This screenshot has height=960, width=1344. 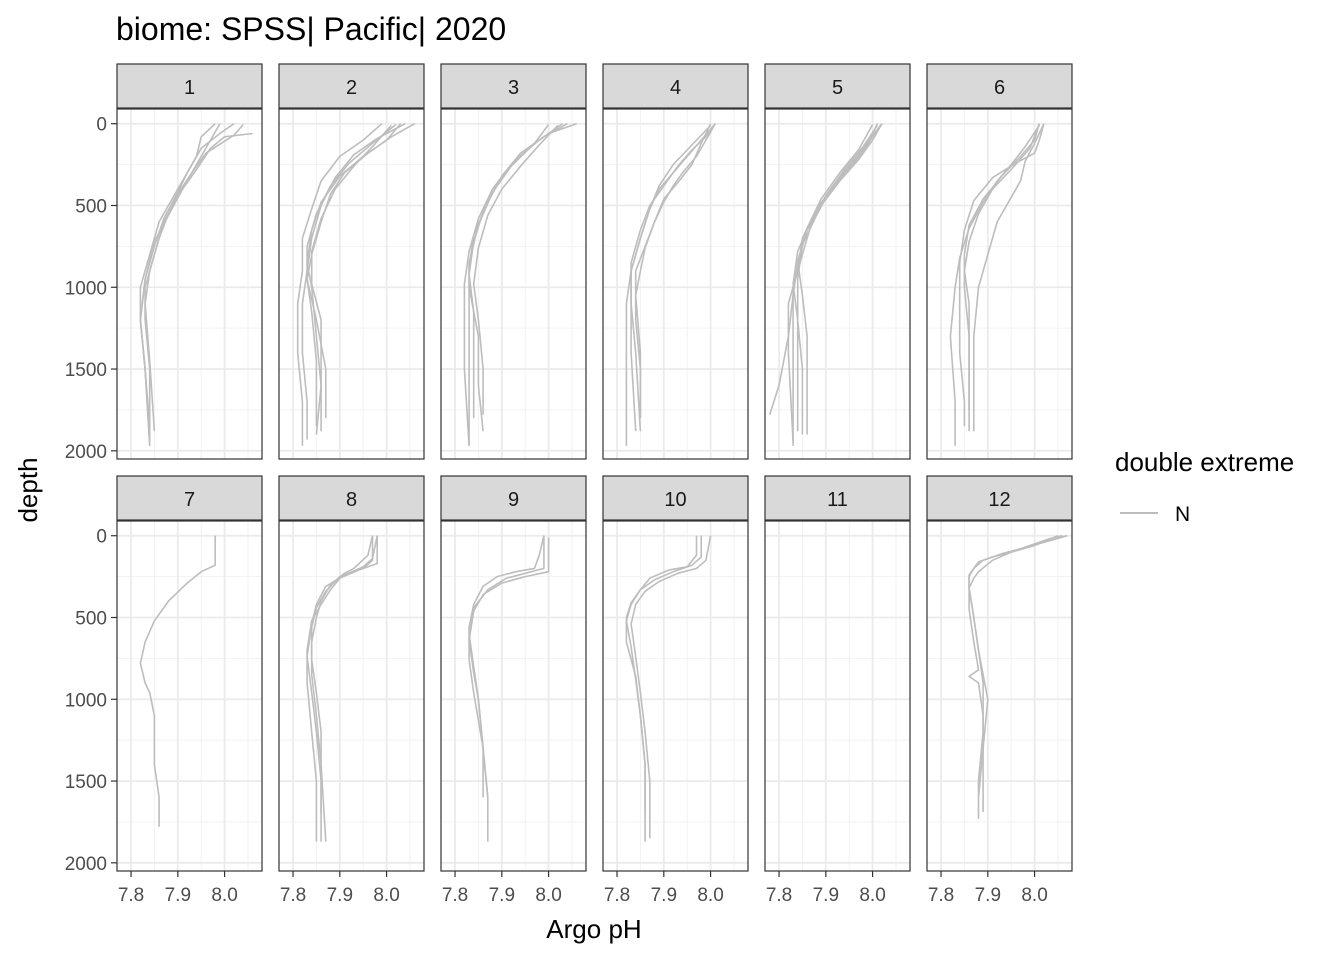 I want to click on facet-strip-label: 7, so click(x=189, y=500).